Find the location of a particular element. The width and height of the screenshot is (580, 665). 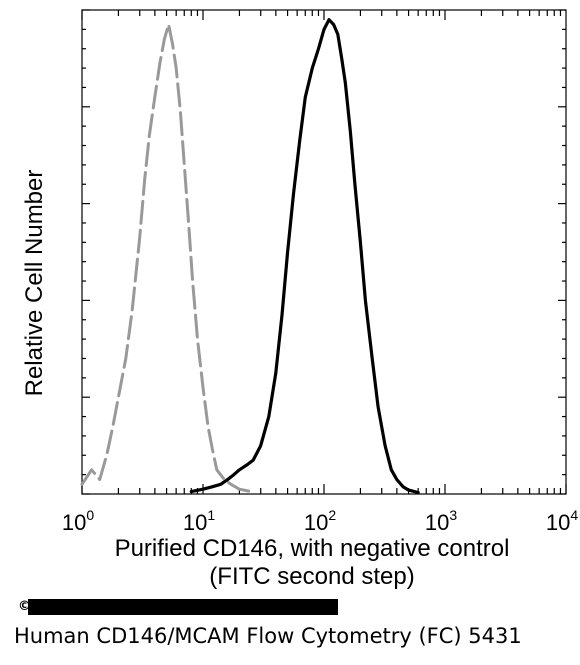

x-tick-label: 10⁰ is located at coordinates (78, 521).